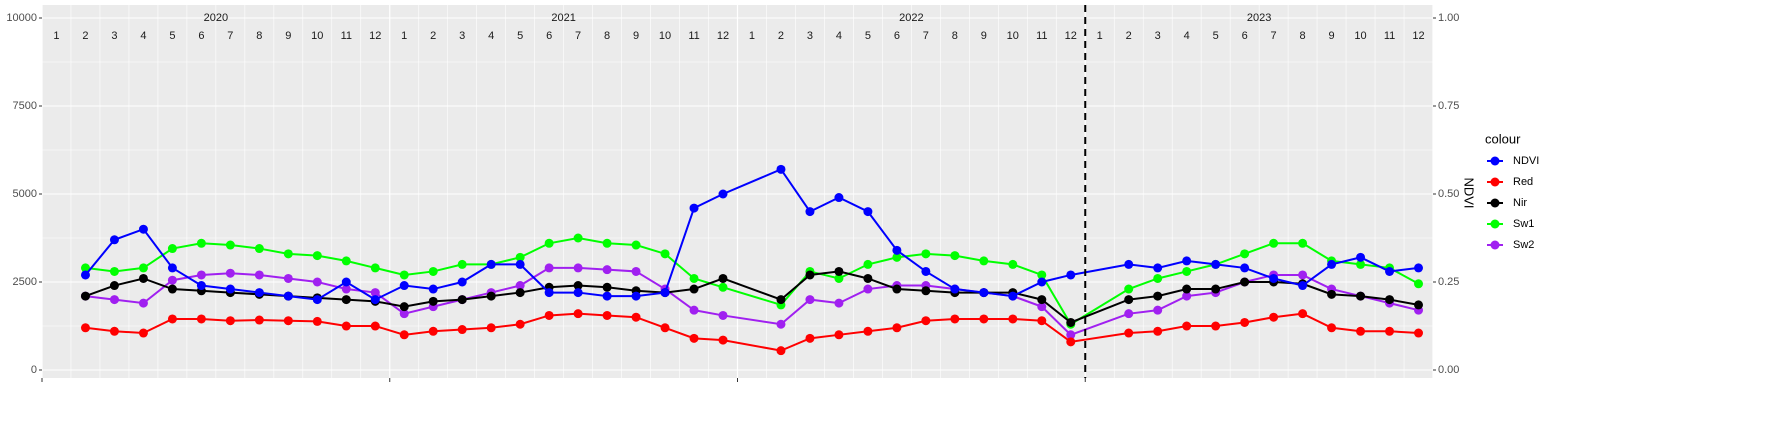  I want to click on y-tick-label: 5000, so click(25, 194).